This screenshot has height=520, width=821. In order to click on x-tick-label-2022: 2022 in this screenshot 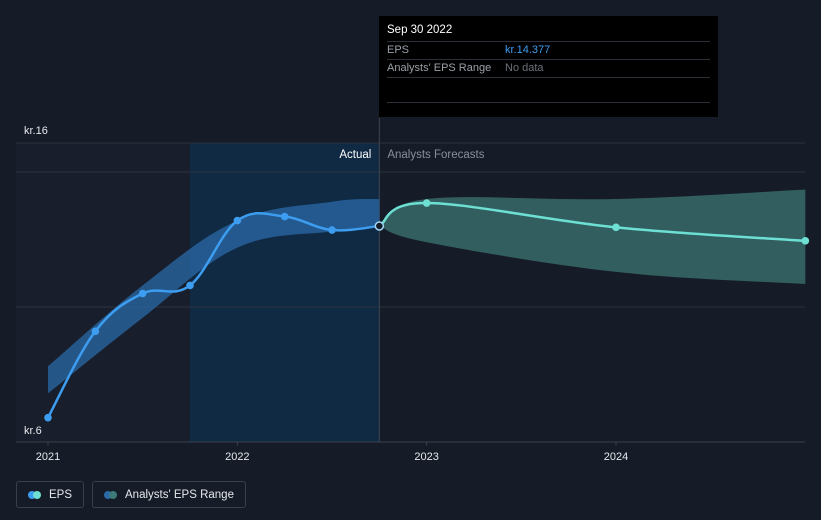, I will do `click(237, 457)`.